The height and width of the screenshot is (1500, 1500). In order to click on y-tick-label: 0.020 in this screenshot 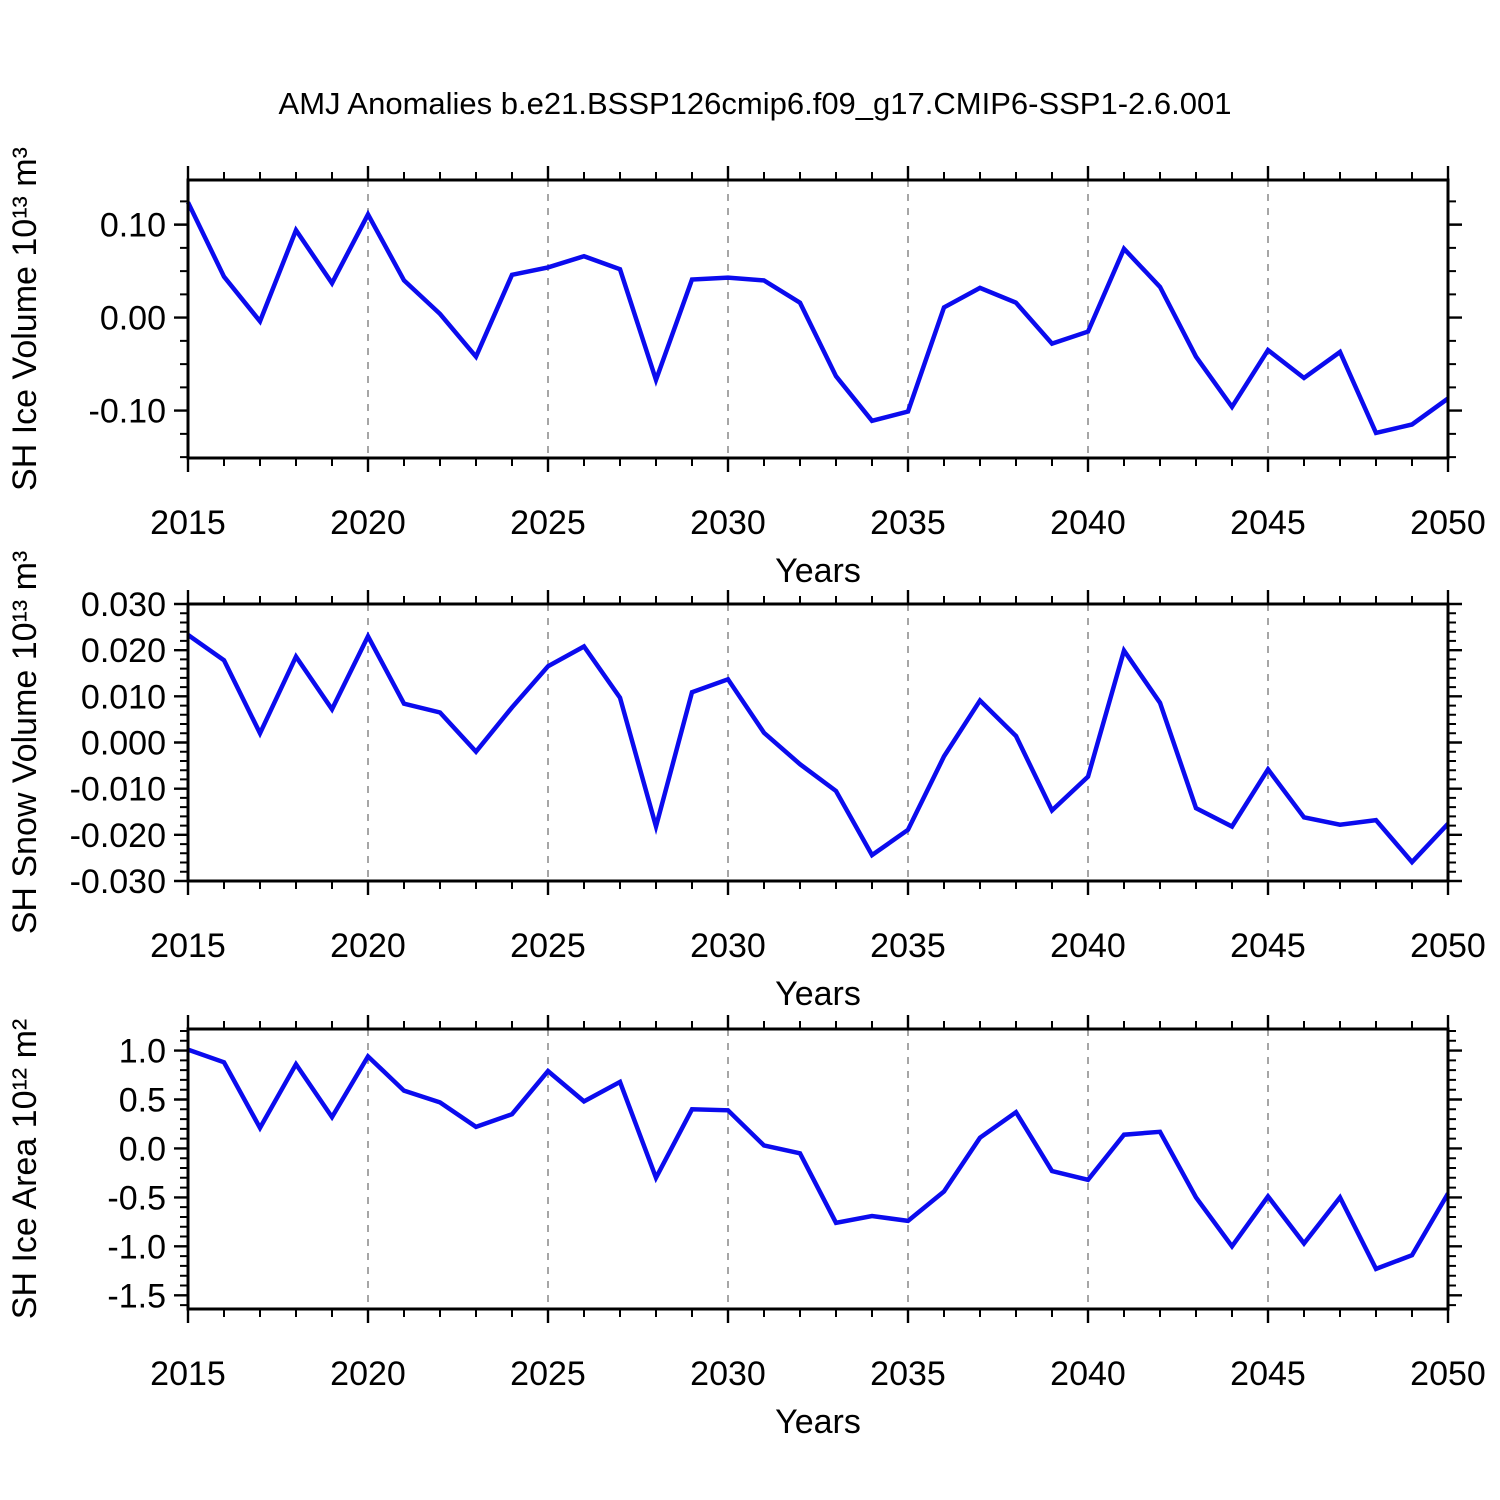, I will do `click(123, 651)`.